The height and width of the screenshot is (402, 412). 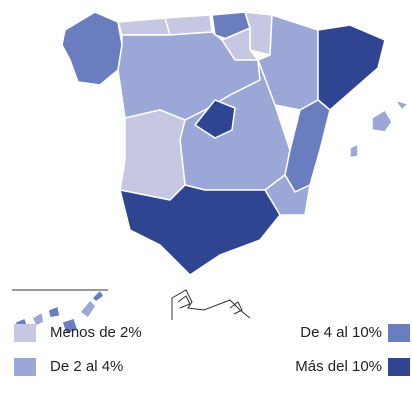 What do you see at coordinates (338, 366) in the screenshot?
I see `legend-label: Más del 10%` at bounding box center [338, 366].